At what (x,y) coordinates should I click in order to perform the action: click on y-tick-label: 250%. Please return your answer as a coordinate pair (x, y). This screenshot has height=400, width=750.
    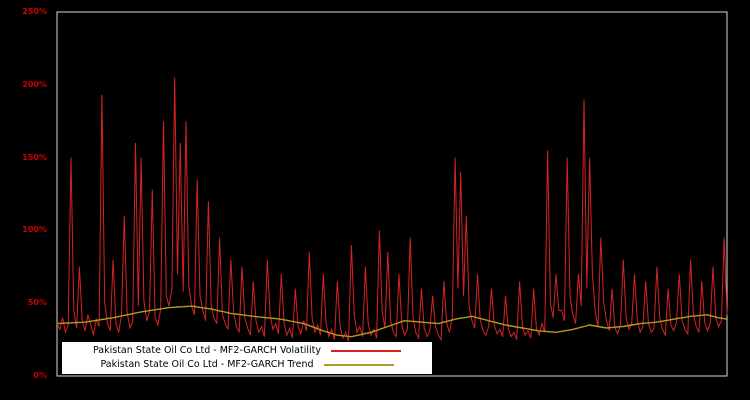
    Looking at the image, I should click on (34, 11).